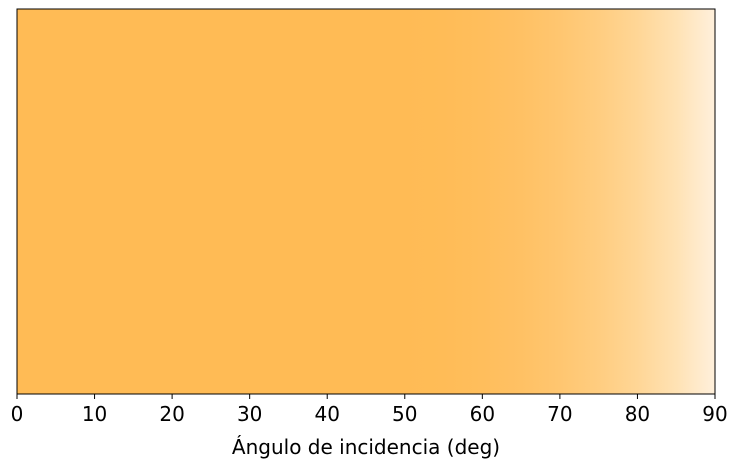 The height and width of the screenshot is (469, 738). I want to click on x-tick-label: 40, so click(326, 414).